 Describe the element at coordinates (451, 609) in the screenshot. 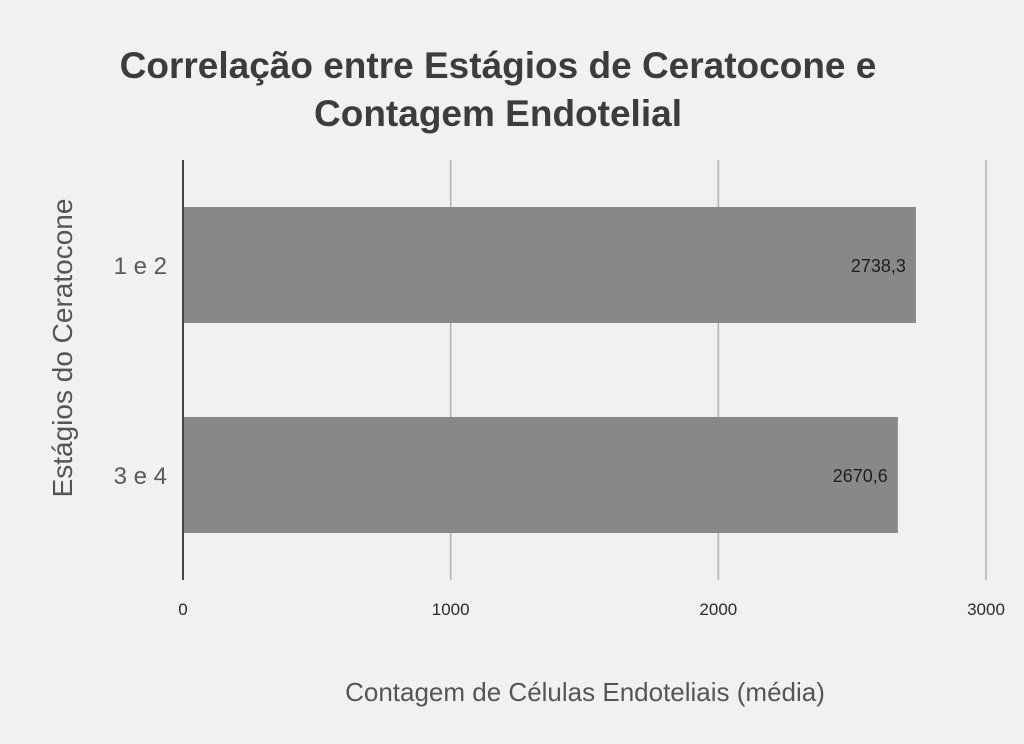

I see `x-tick-label-1: 1000` at that location.